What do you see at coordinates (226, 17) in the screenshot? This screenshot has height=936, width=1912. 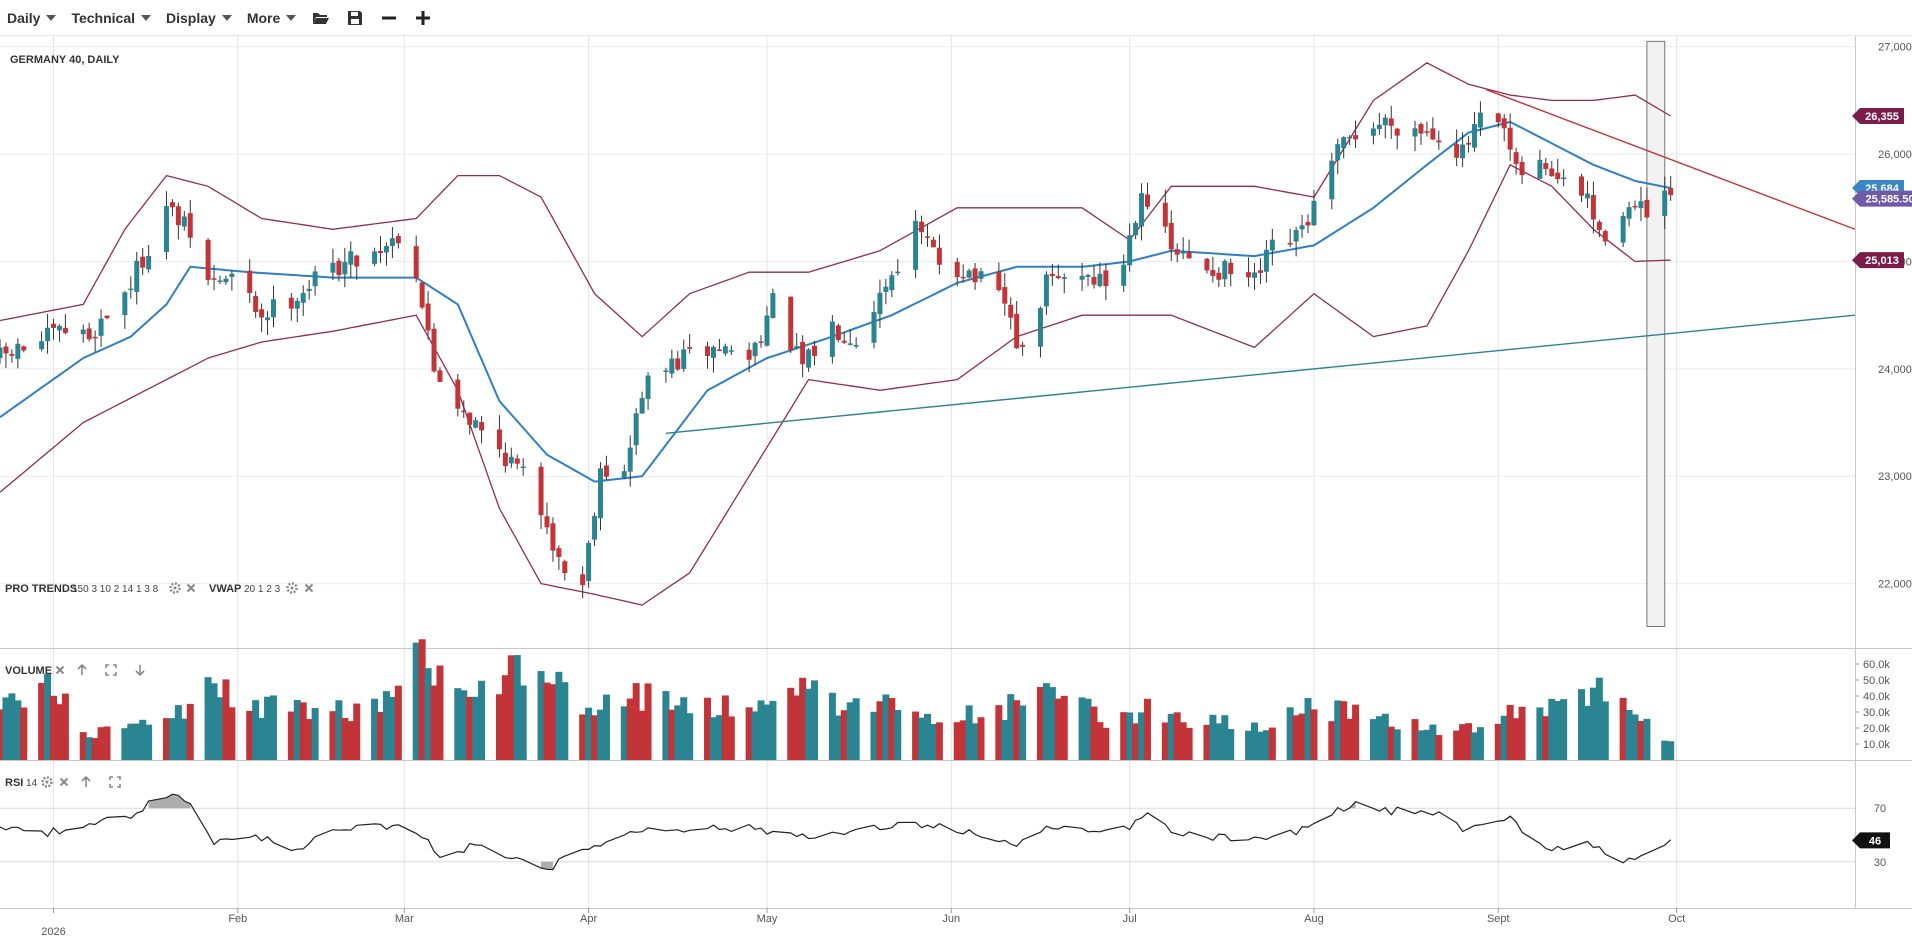 I see `chevron-down-icon` at bounding box center [226, 17].